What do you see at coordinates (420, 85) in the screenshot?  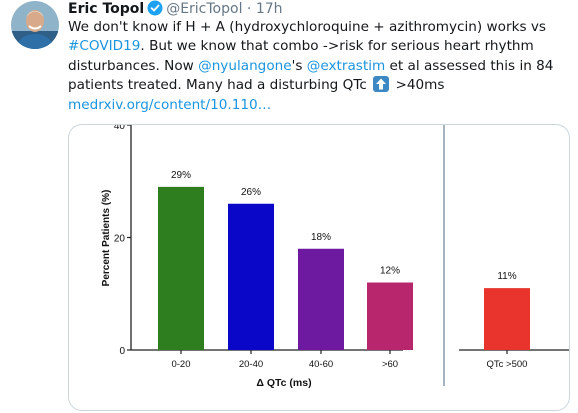 I see `tweet-text-fragment: >40ms` at bounding box center [420, 85].